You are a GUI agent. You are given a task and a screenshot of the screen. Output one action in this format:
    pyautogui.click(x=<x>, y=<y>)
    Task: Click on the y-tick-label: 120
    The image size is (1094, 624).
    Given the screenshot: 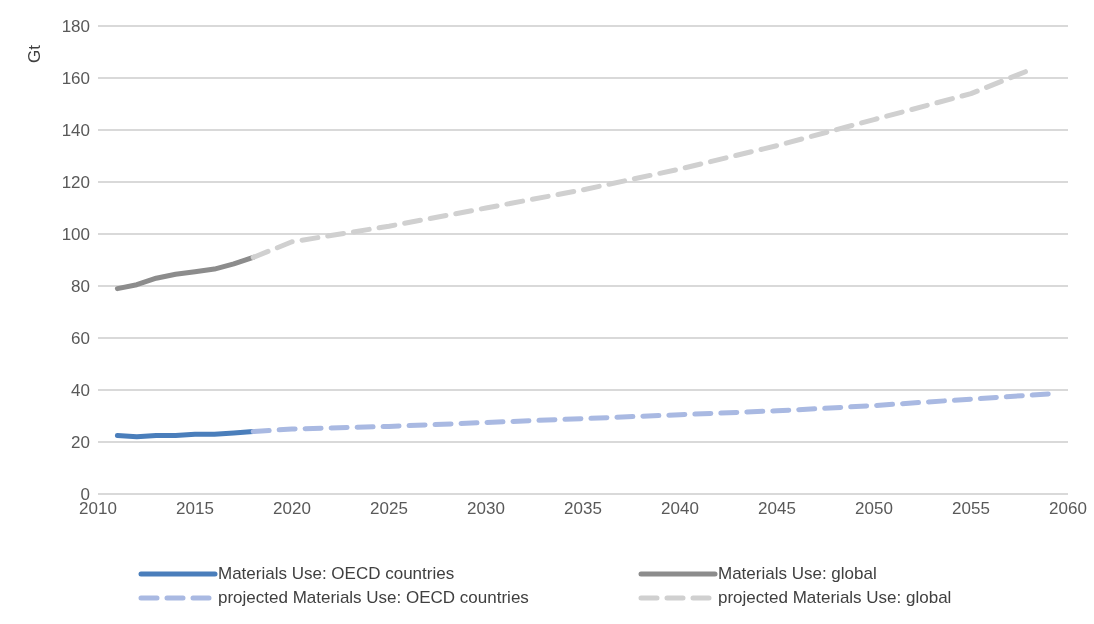 What is the action you would take?
    pyautogui.click(x=75, y=183)
    